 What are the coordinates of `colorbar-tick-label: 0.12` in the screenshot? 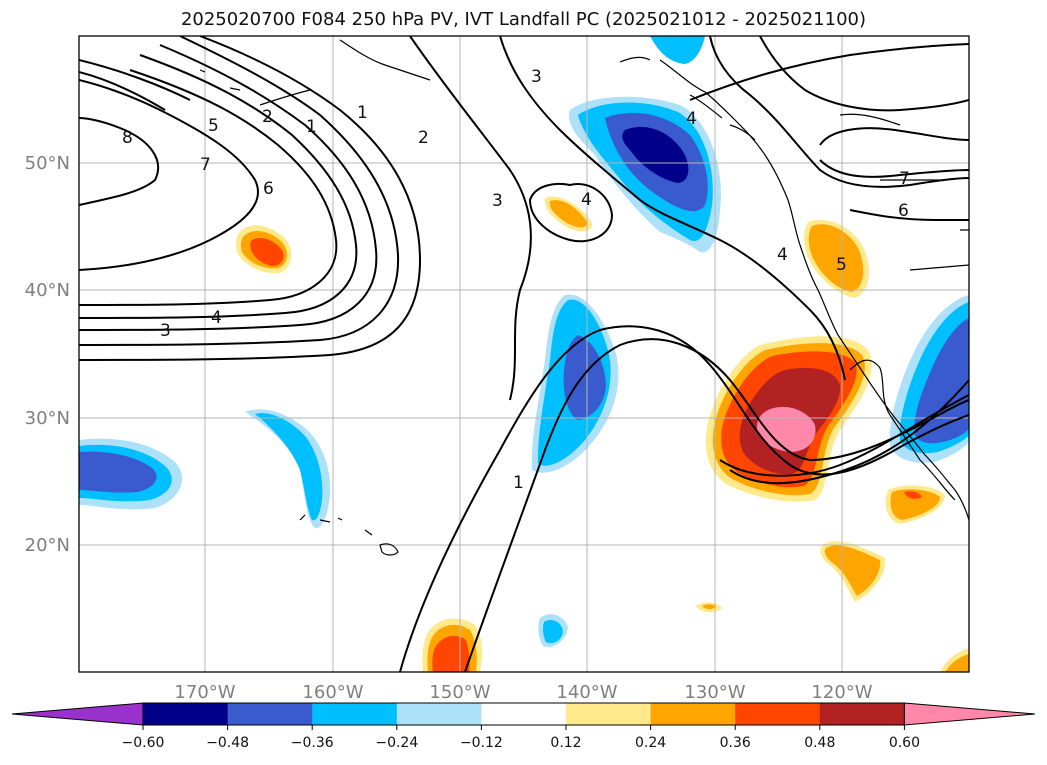 It's located at (565, 743).